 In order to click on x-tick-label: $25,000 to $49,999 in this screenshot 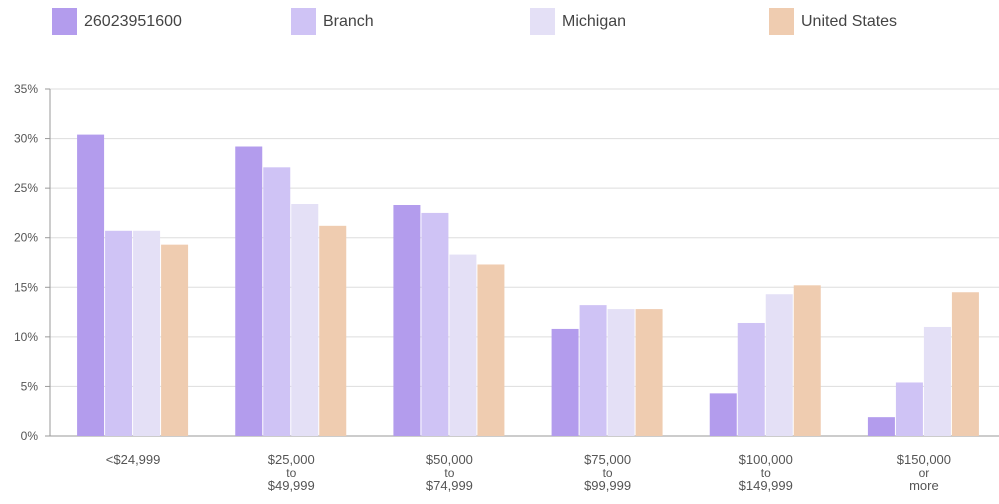, I will do `click(291, 472)`.